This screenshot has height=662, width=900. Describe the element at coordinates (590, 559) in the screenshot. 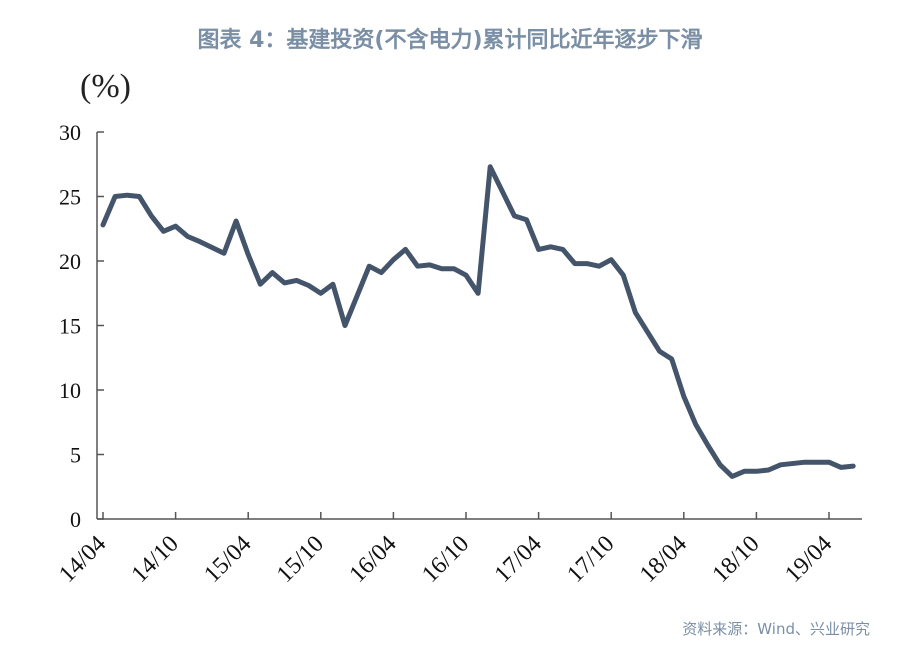

I see `x-tick-label: 17/10` at that location.